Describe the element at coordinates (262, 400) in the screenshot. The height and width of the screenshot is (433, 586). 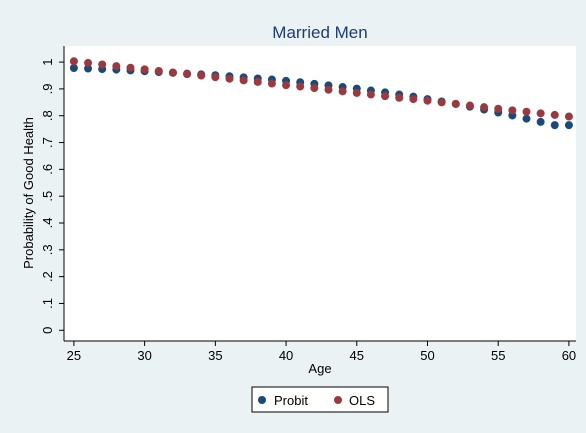
I see `legend-marker-probit` at that location.